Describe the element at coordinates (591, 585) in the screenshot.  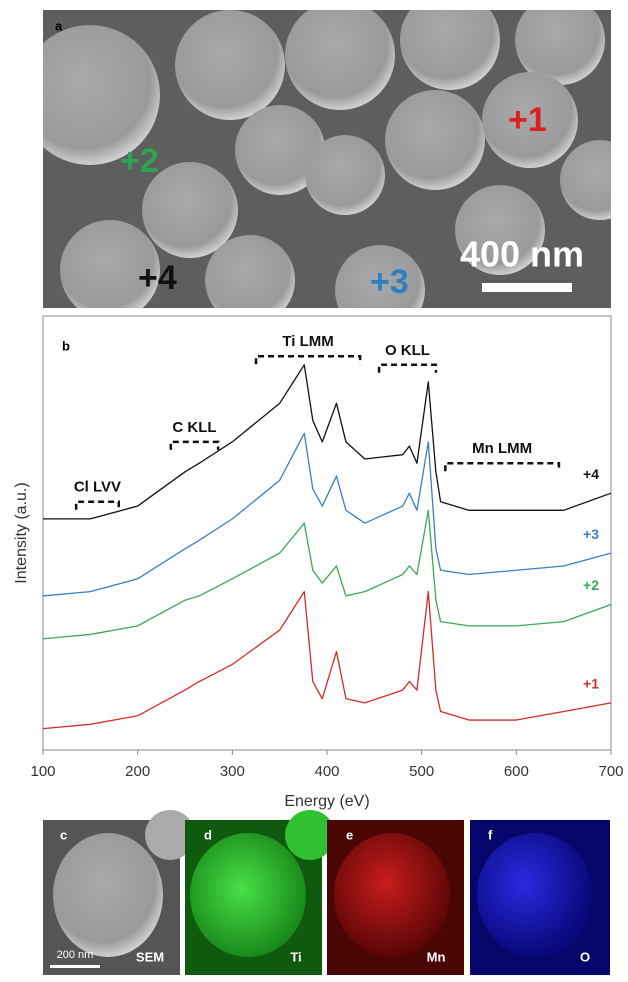
I see `series-label: +2` at that location.